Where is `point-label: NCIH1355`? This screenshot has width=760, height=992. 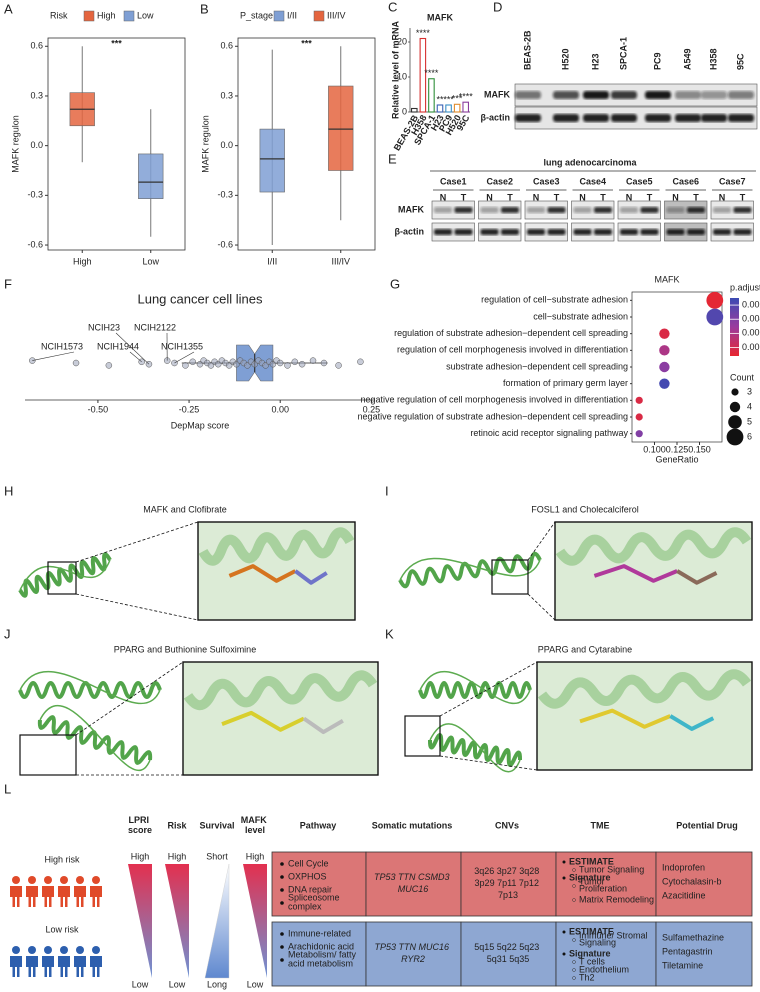 point-label: NCIH1355 is located at coordinates (182, 346).